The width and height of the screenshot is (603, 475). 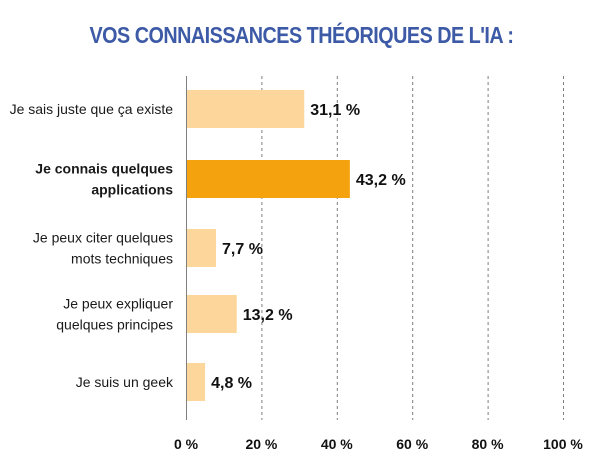 What do you see at coordinates (488, 444) in the screenshot?
I see `x-tick-label: 80 %` at bounding box center [488, 444].